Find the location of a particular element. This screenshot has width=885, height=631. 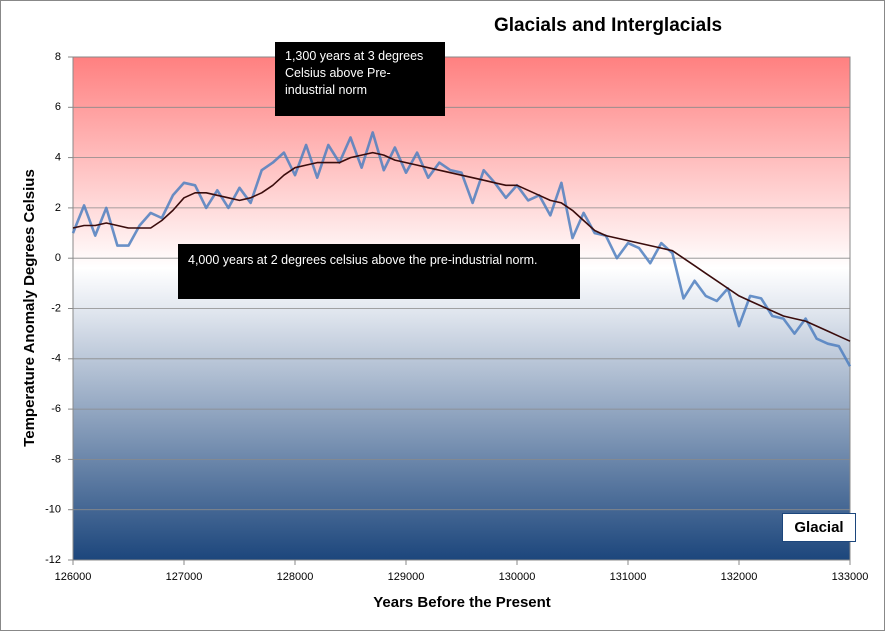

annotation: Glacial is located at coordinates (819, 527).